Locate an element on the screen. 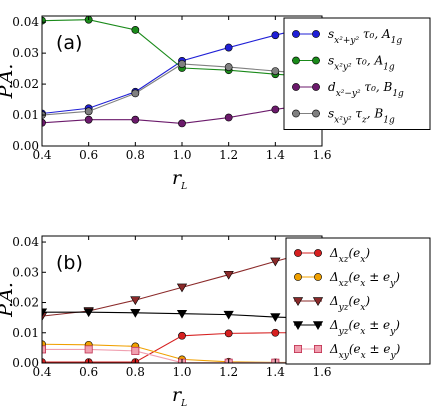 This screenshot has width=436, height=416. legend-label: sx²y² τz, B1g is located at coordinates (361, 116).